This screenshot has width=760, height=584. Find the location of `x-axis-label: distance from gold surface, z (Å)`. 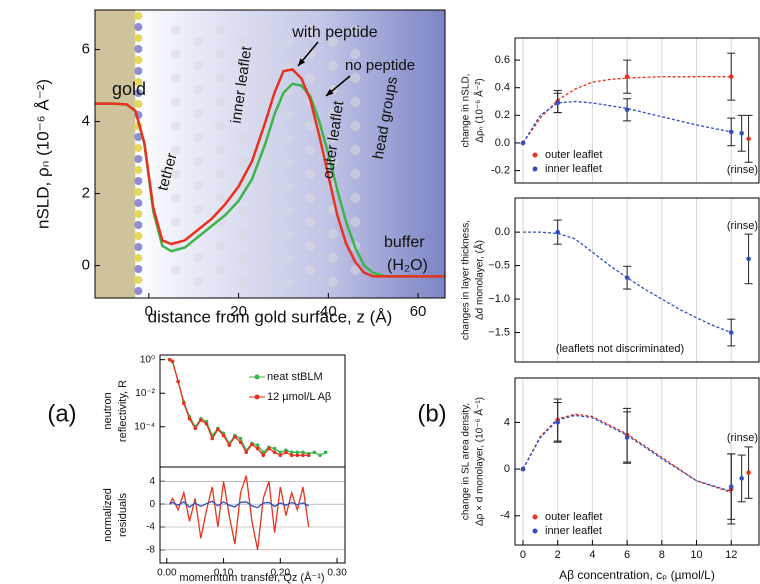

x-axis-label: distance from gold surface, z (Å) is located at coordinates (270, 316).